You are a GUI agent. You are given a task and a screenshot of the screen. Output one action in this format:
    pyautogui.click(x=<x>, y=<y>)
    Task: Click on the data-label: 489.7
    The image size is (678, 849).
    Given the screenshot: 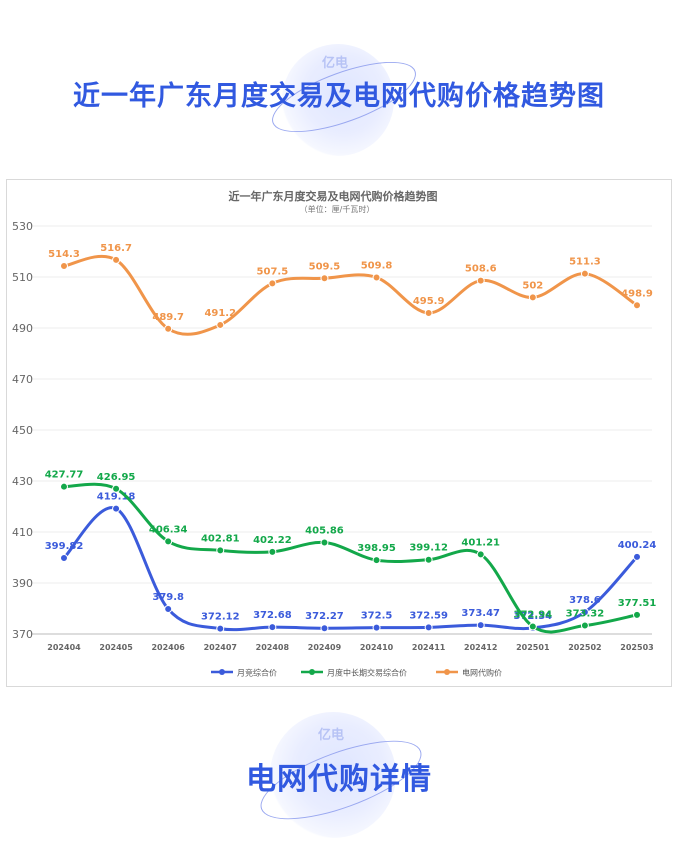 What is the action you would take?
    pyautogui.click(x=168, y=317)
    